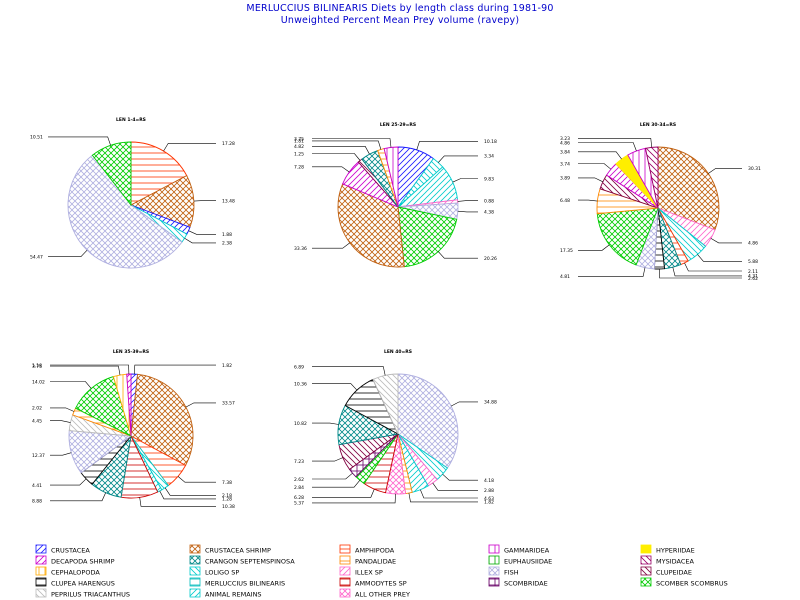  I want to click on legend-label: GAMMARIDEA, so click(527, 551).